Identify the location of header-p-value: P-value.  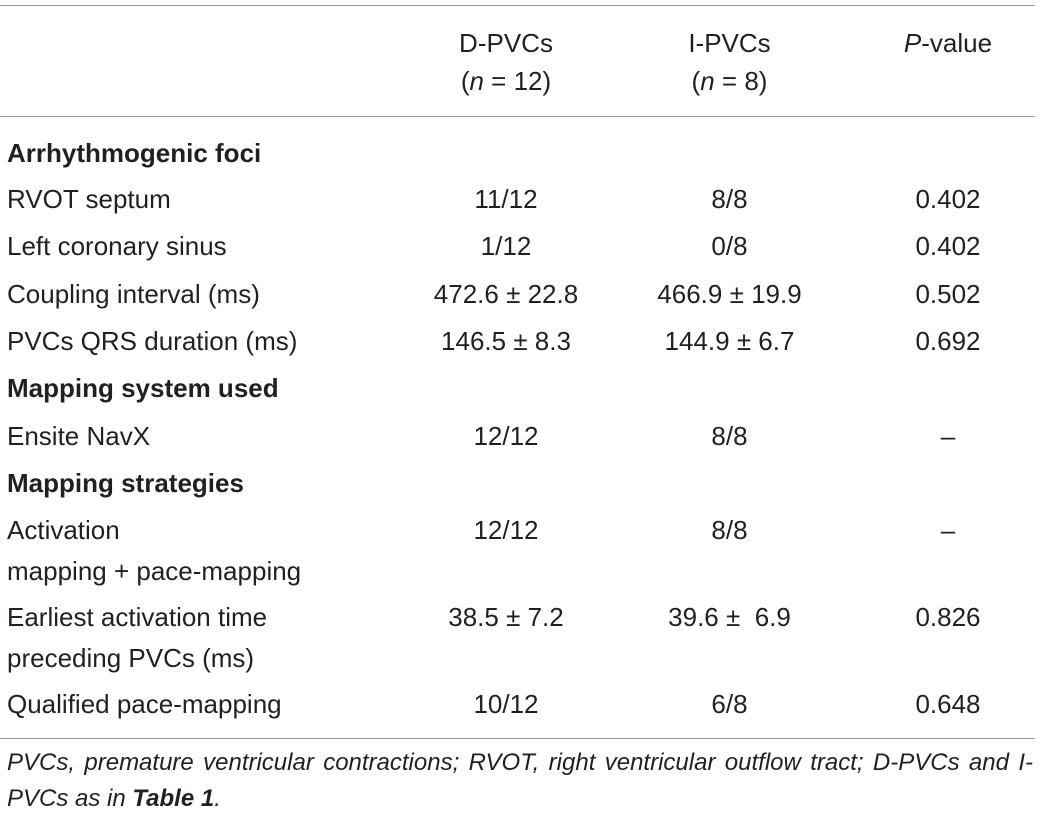
(948, 43).